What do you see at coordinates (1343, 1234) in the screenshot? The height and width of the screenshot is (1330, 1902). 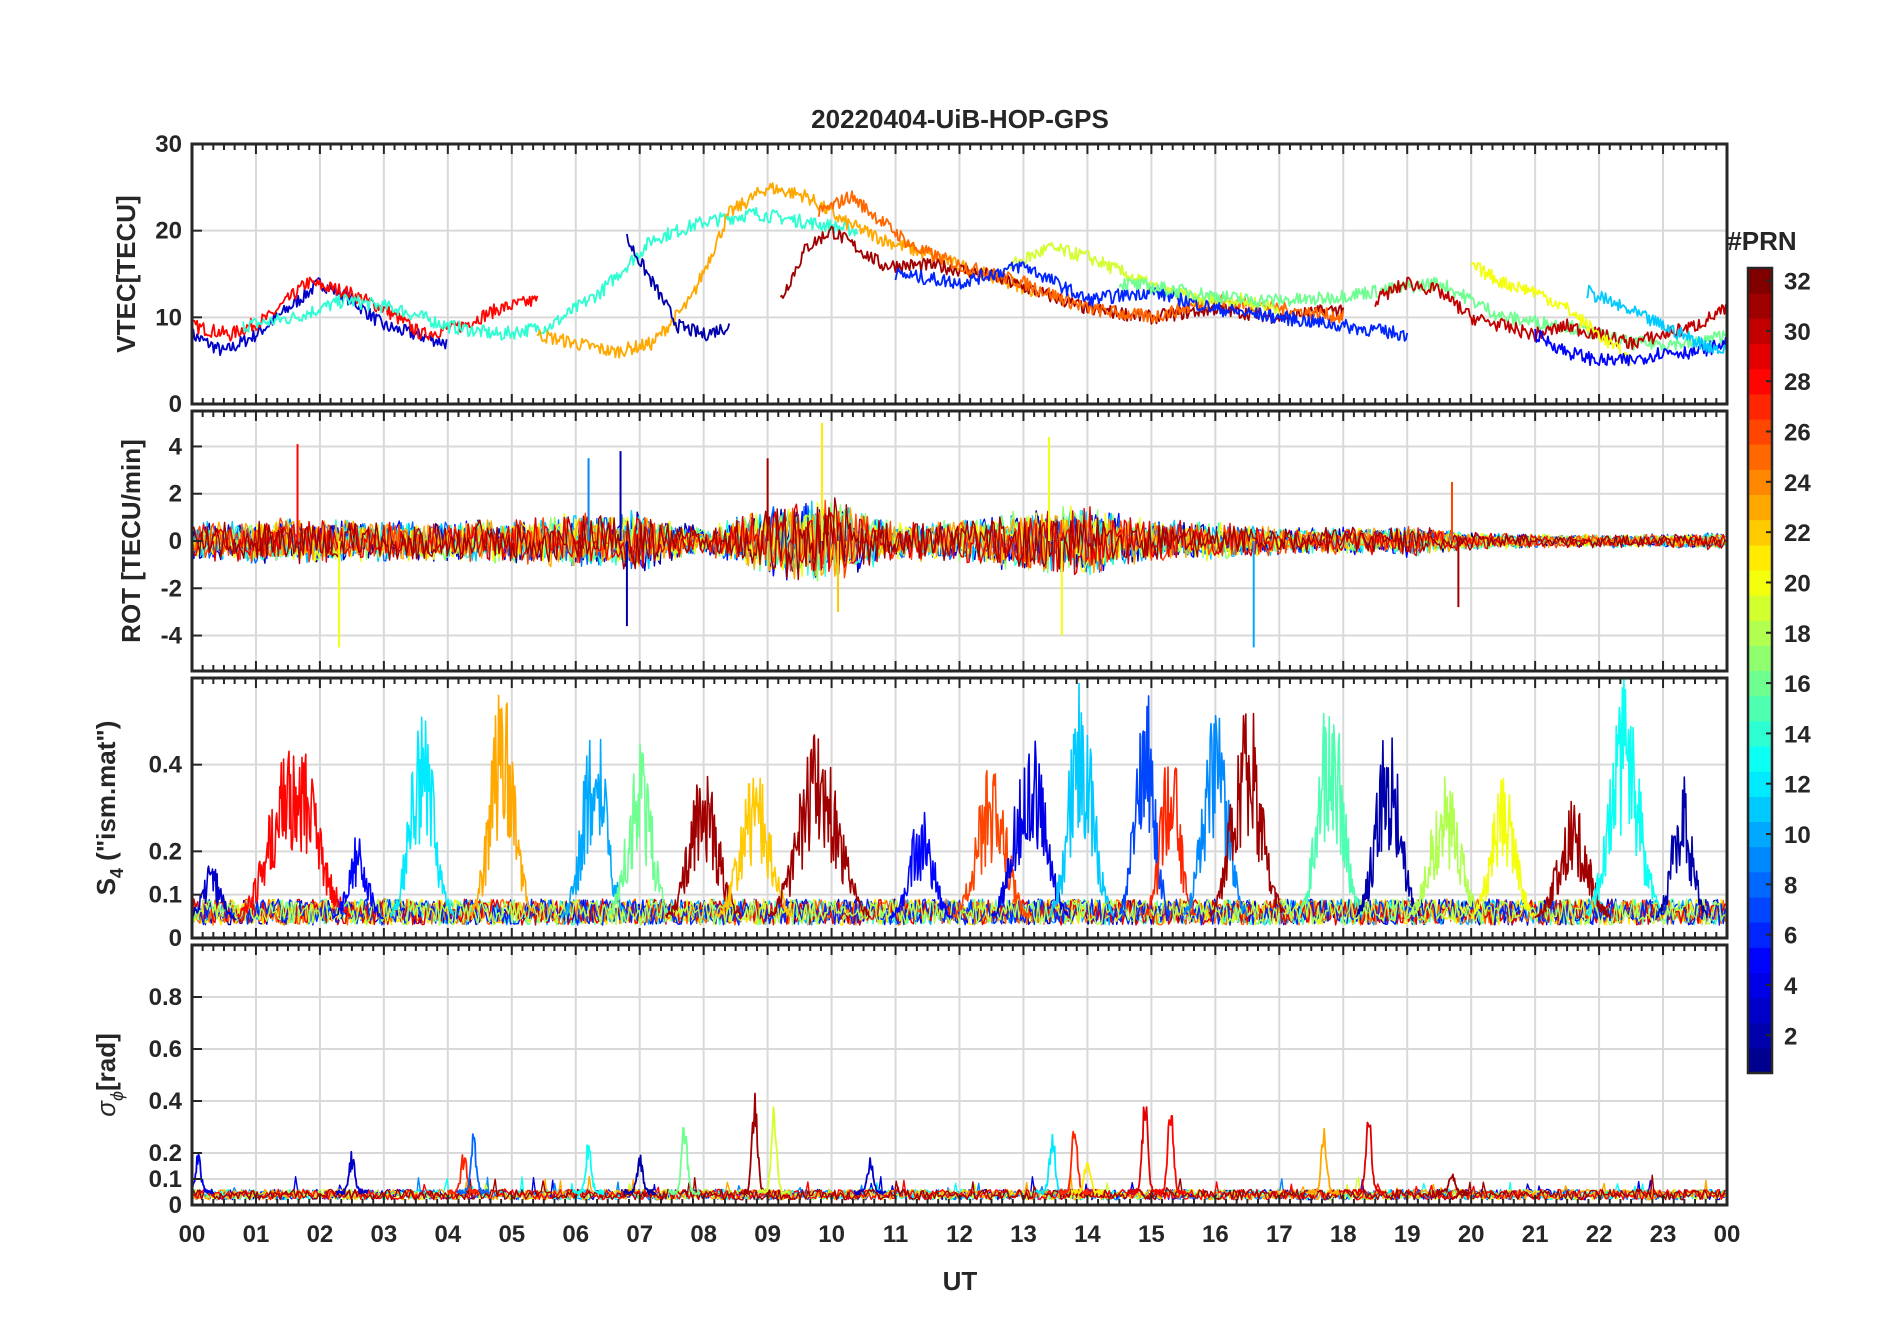 I see `x-tick-label: 18` at bounding box center [1343, 1234].